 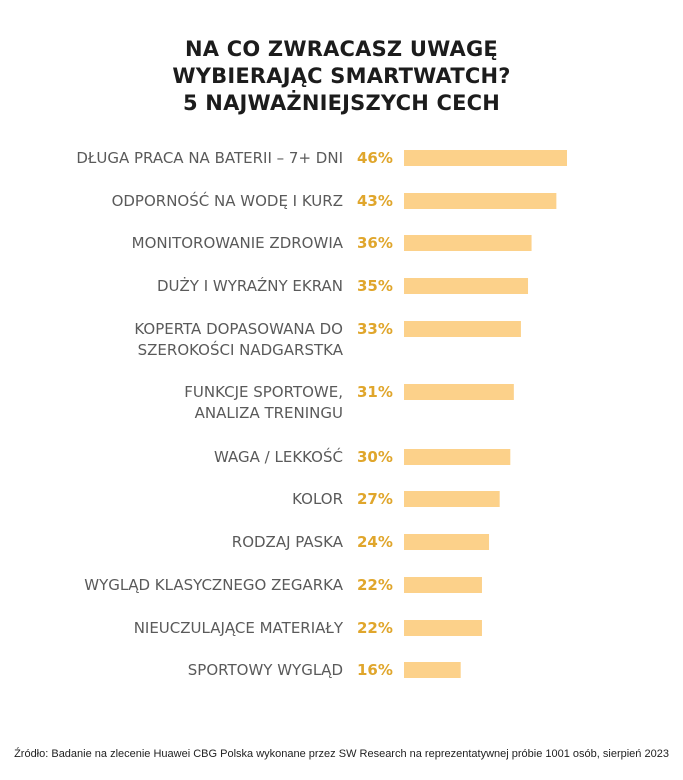 I want to click on value-label: 36%, so click(x=375, y=243).